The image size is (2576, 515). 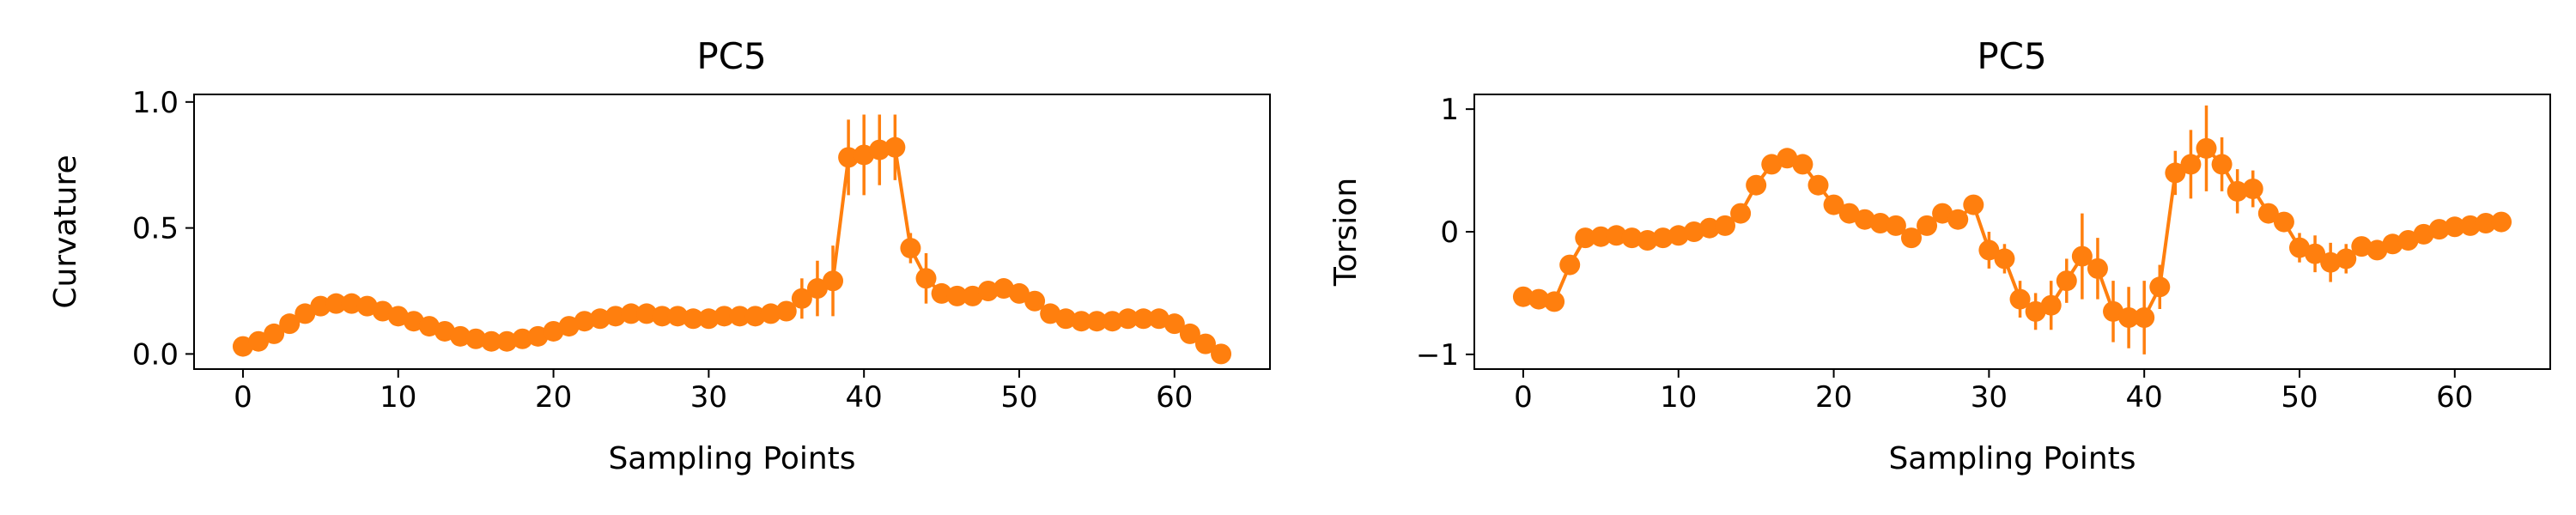 I want to click on y-tick-label: 0.5, so click(x=155, y=229).